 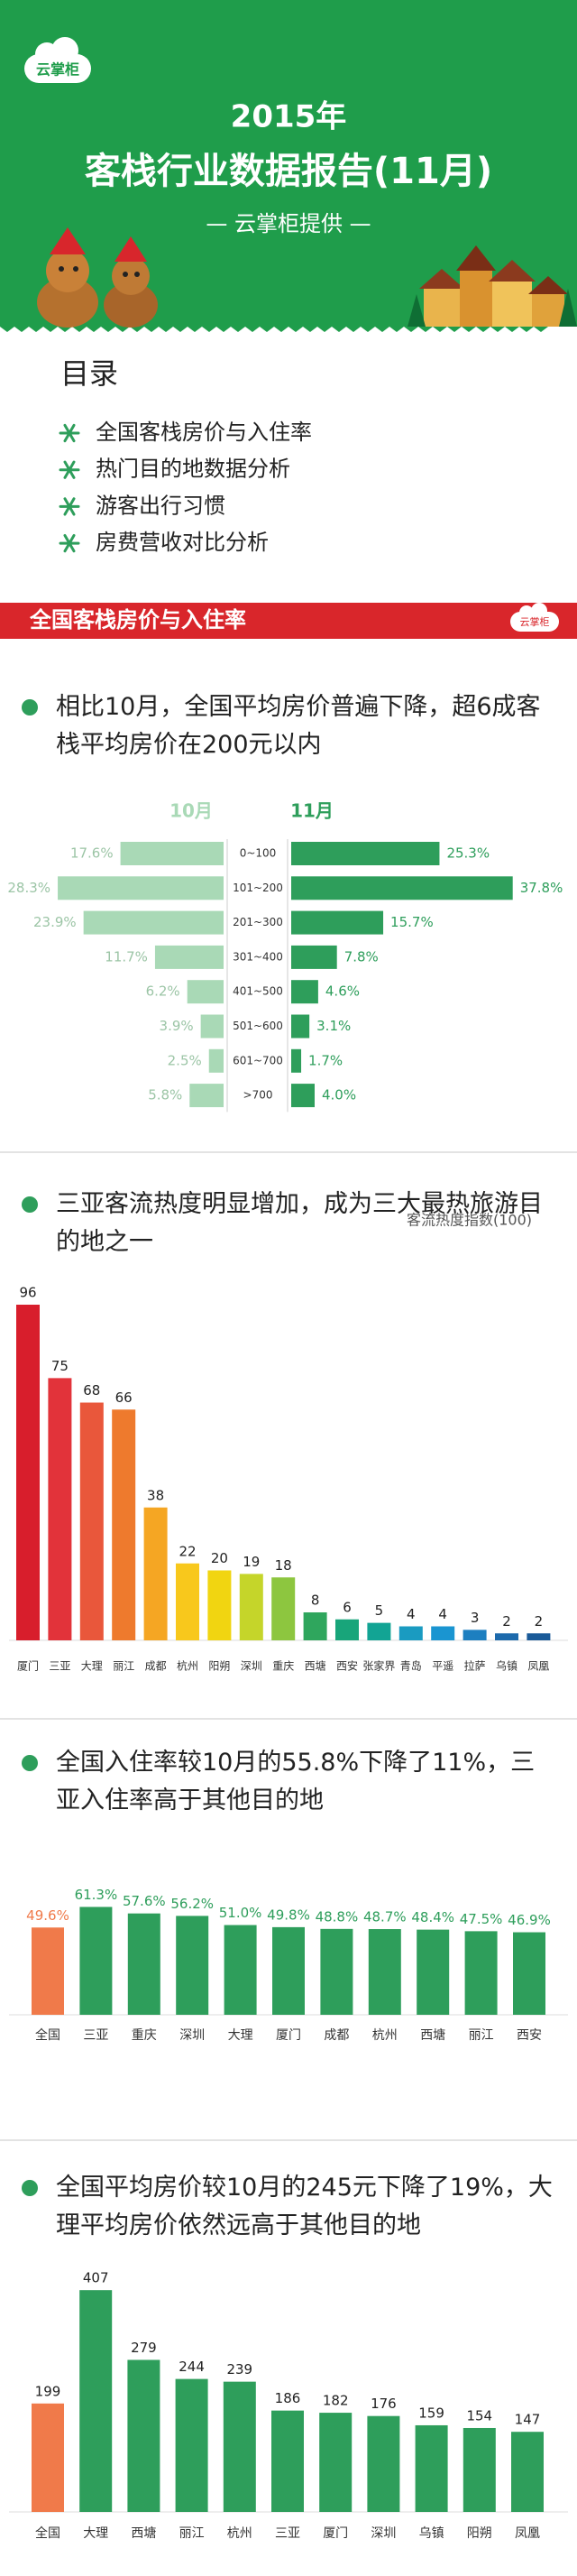 I want to click on value-label: 48.7%, so click(x=385, y=1917).